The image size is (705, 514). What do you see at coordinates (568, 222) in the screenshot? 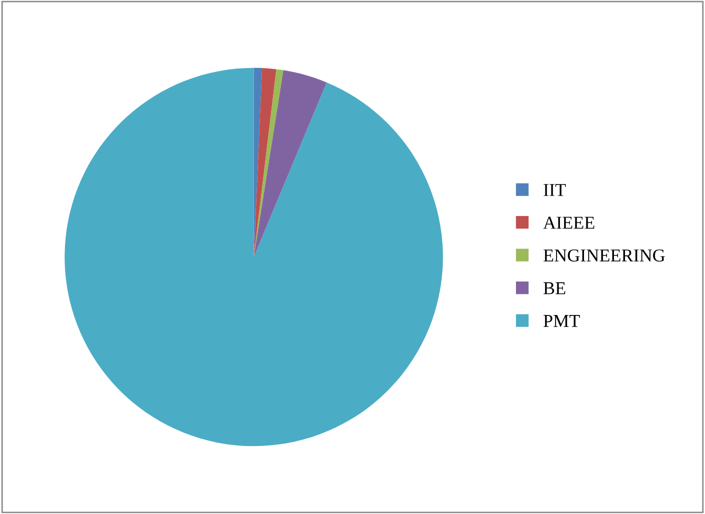
I see `legend-label: AIEEE` at bounding box center [568, 222].